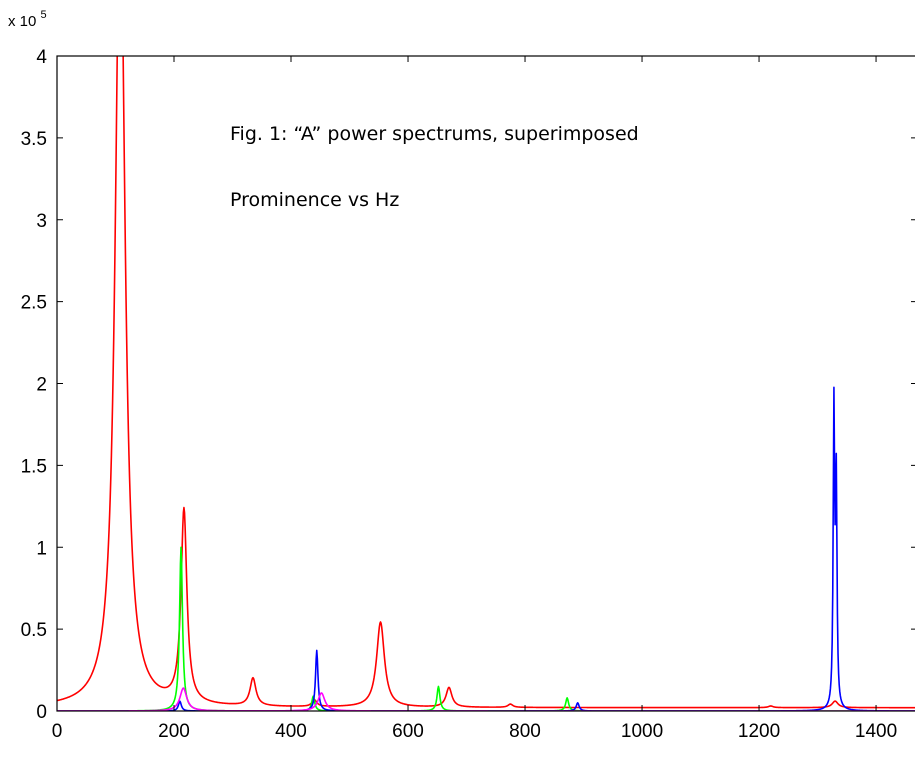 The height and width of the screenshot is (774, 915). Describe the element at coordinates (22, 21) in the screenshot. I see `y-multiplier-base: x 10` at that location.